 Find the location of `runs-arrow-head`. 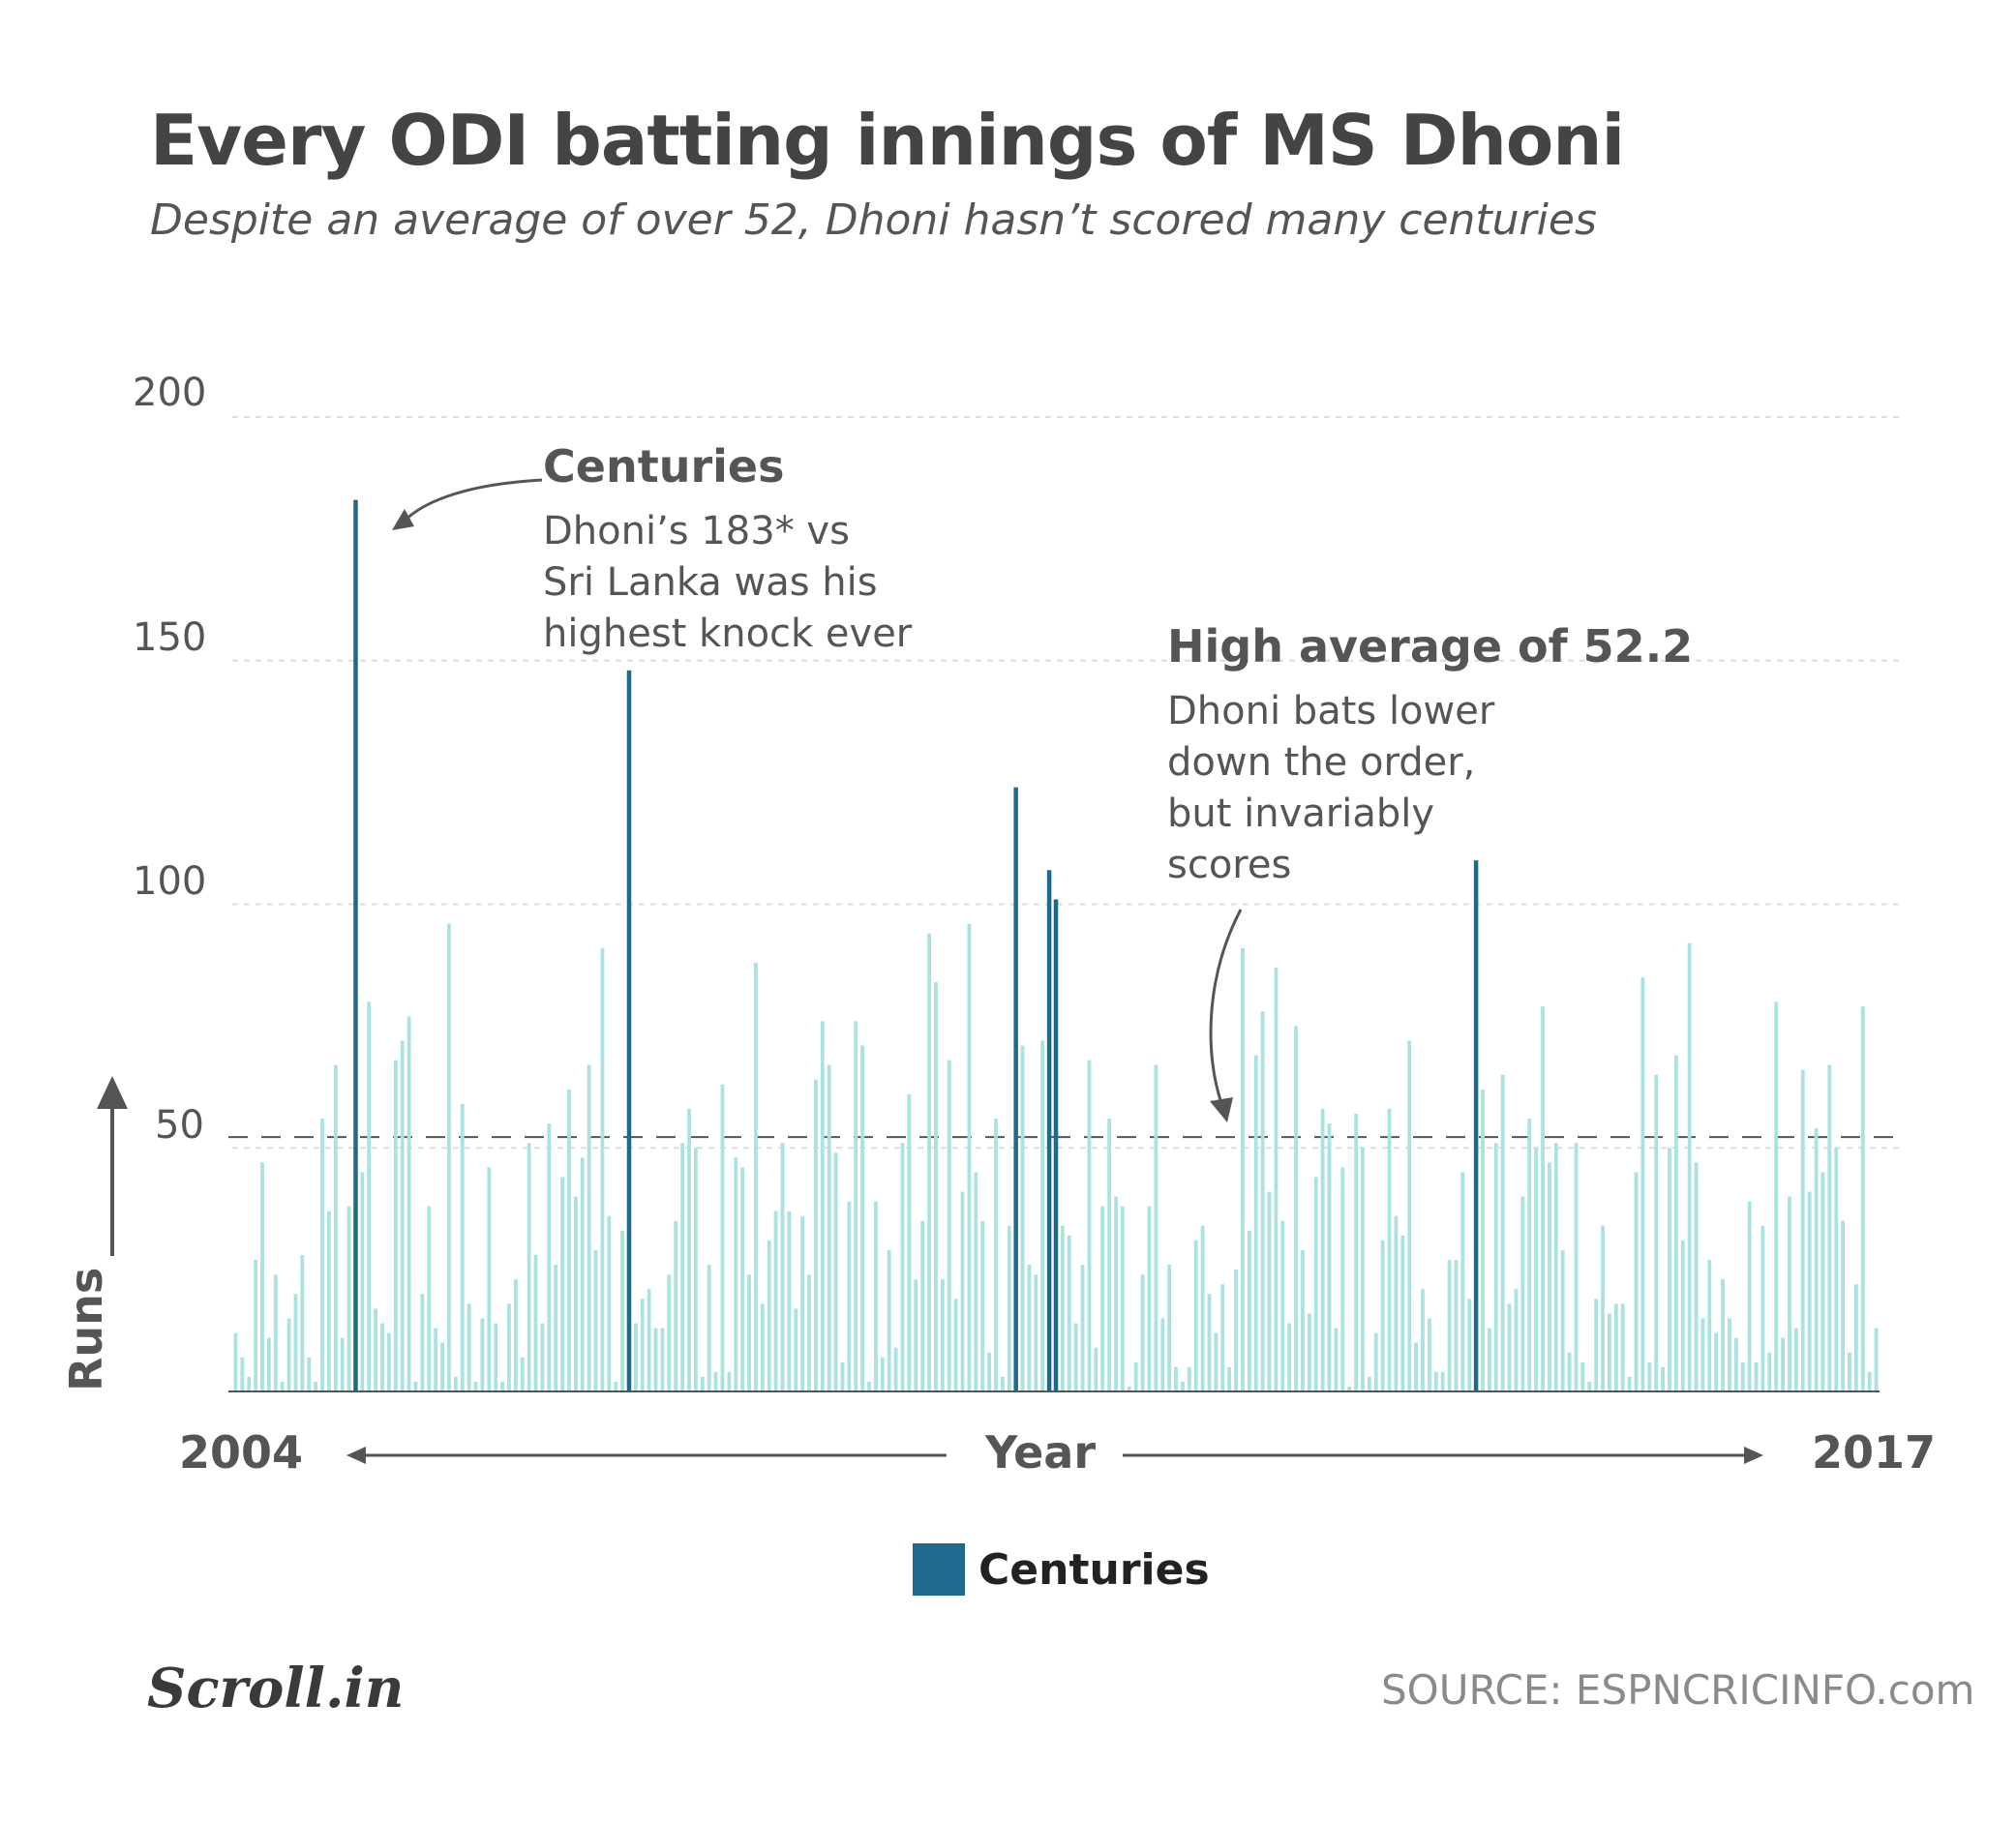

runs-arrow-head is located at coordinates (113, 1092).